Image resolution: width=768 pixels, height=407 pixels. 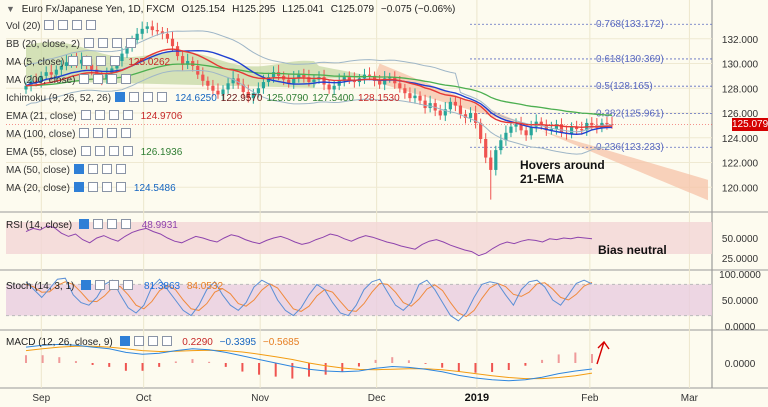 I want to click on indicator-label: MA (100, close), so click(x=41, y=134).